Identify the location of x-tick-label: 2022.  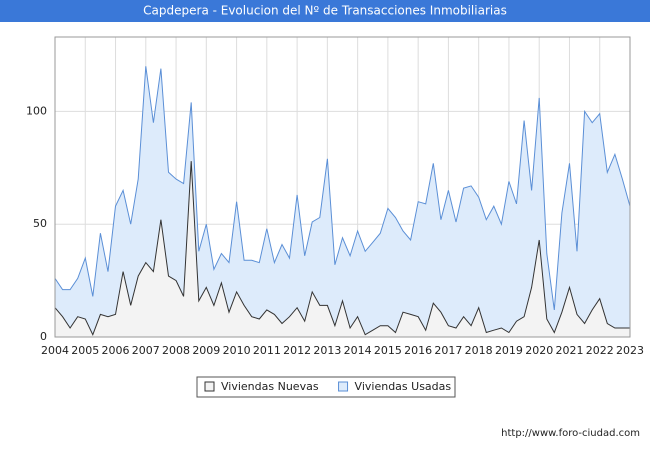
(600, 350).